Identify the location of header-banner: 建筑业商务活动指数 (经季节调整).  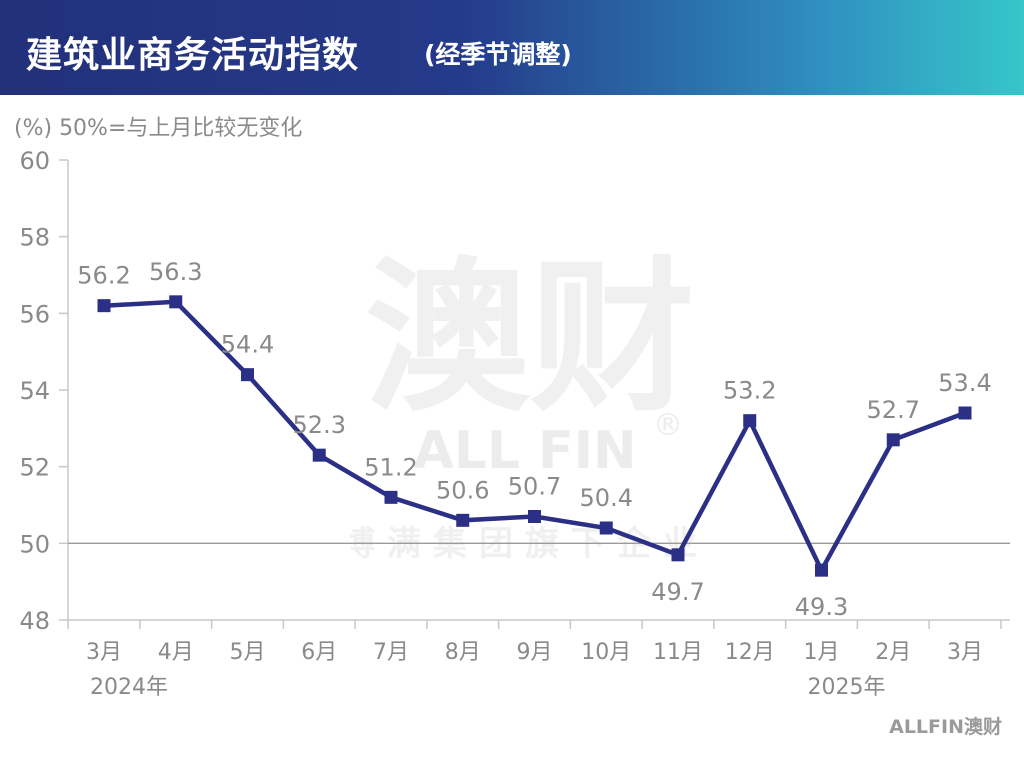
(512, 47).